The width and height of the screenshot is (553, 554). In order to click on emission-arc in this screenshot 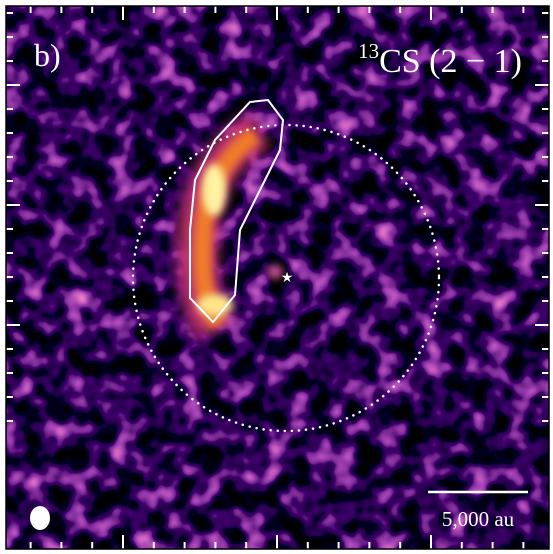, I will do `click(230, 226)`.